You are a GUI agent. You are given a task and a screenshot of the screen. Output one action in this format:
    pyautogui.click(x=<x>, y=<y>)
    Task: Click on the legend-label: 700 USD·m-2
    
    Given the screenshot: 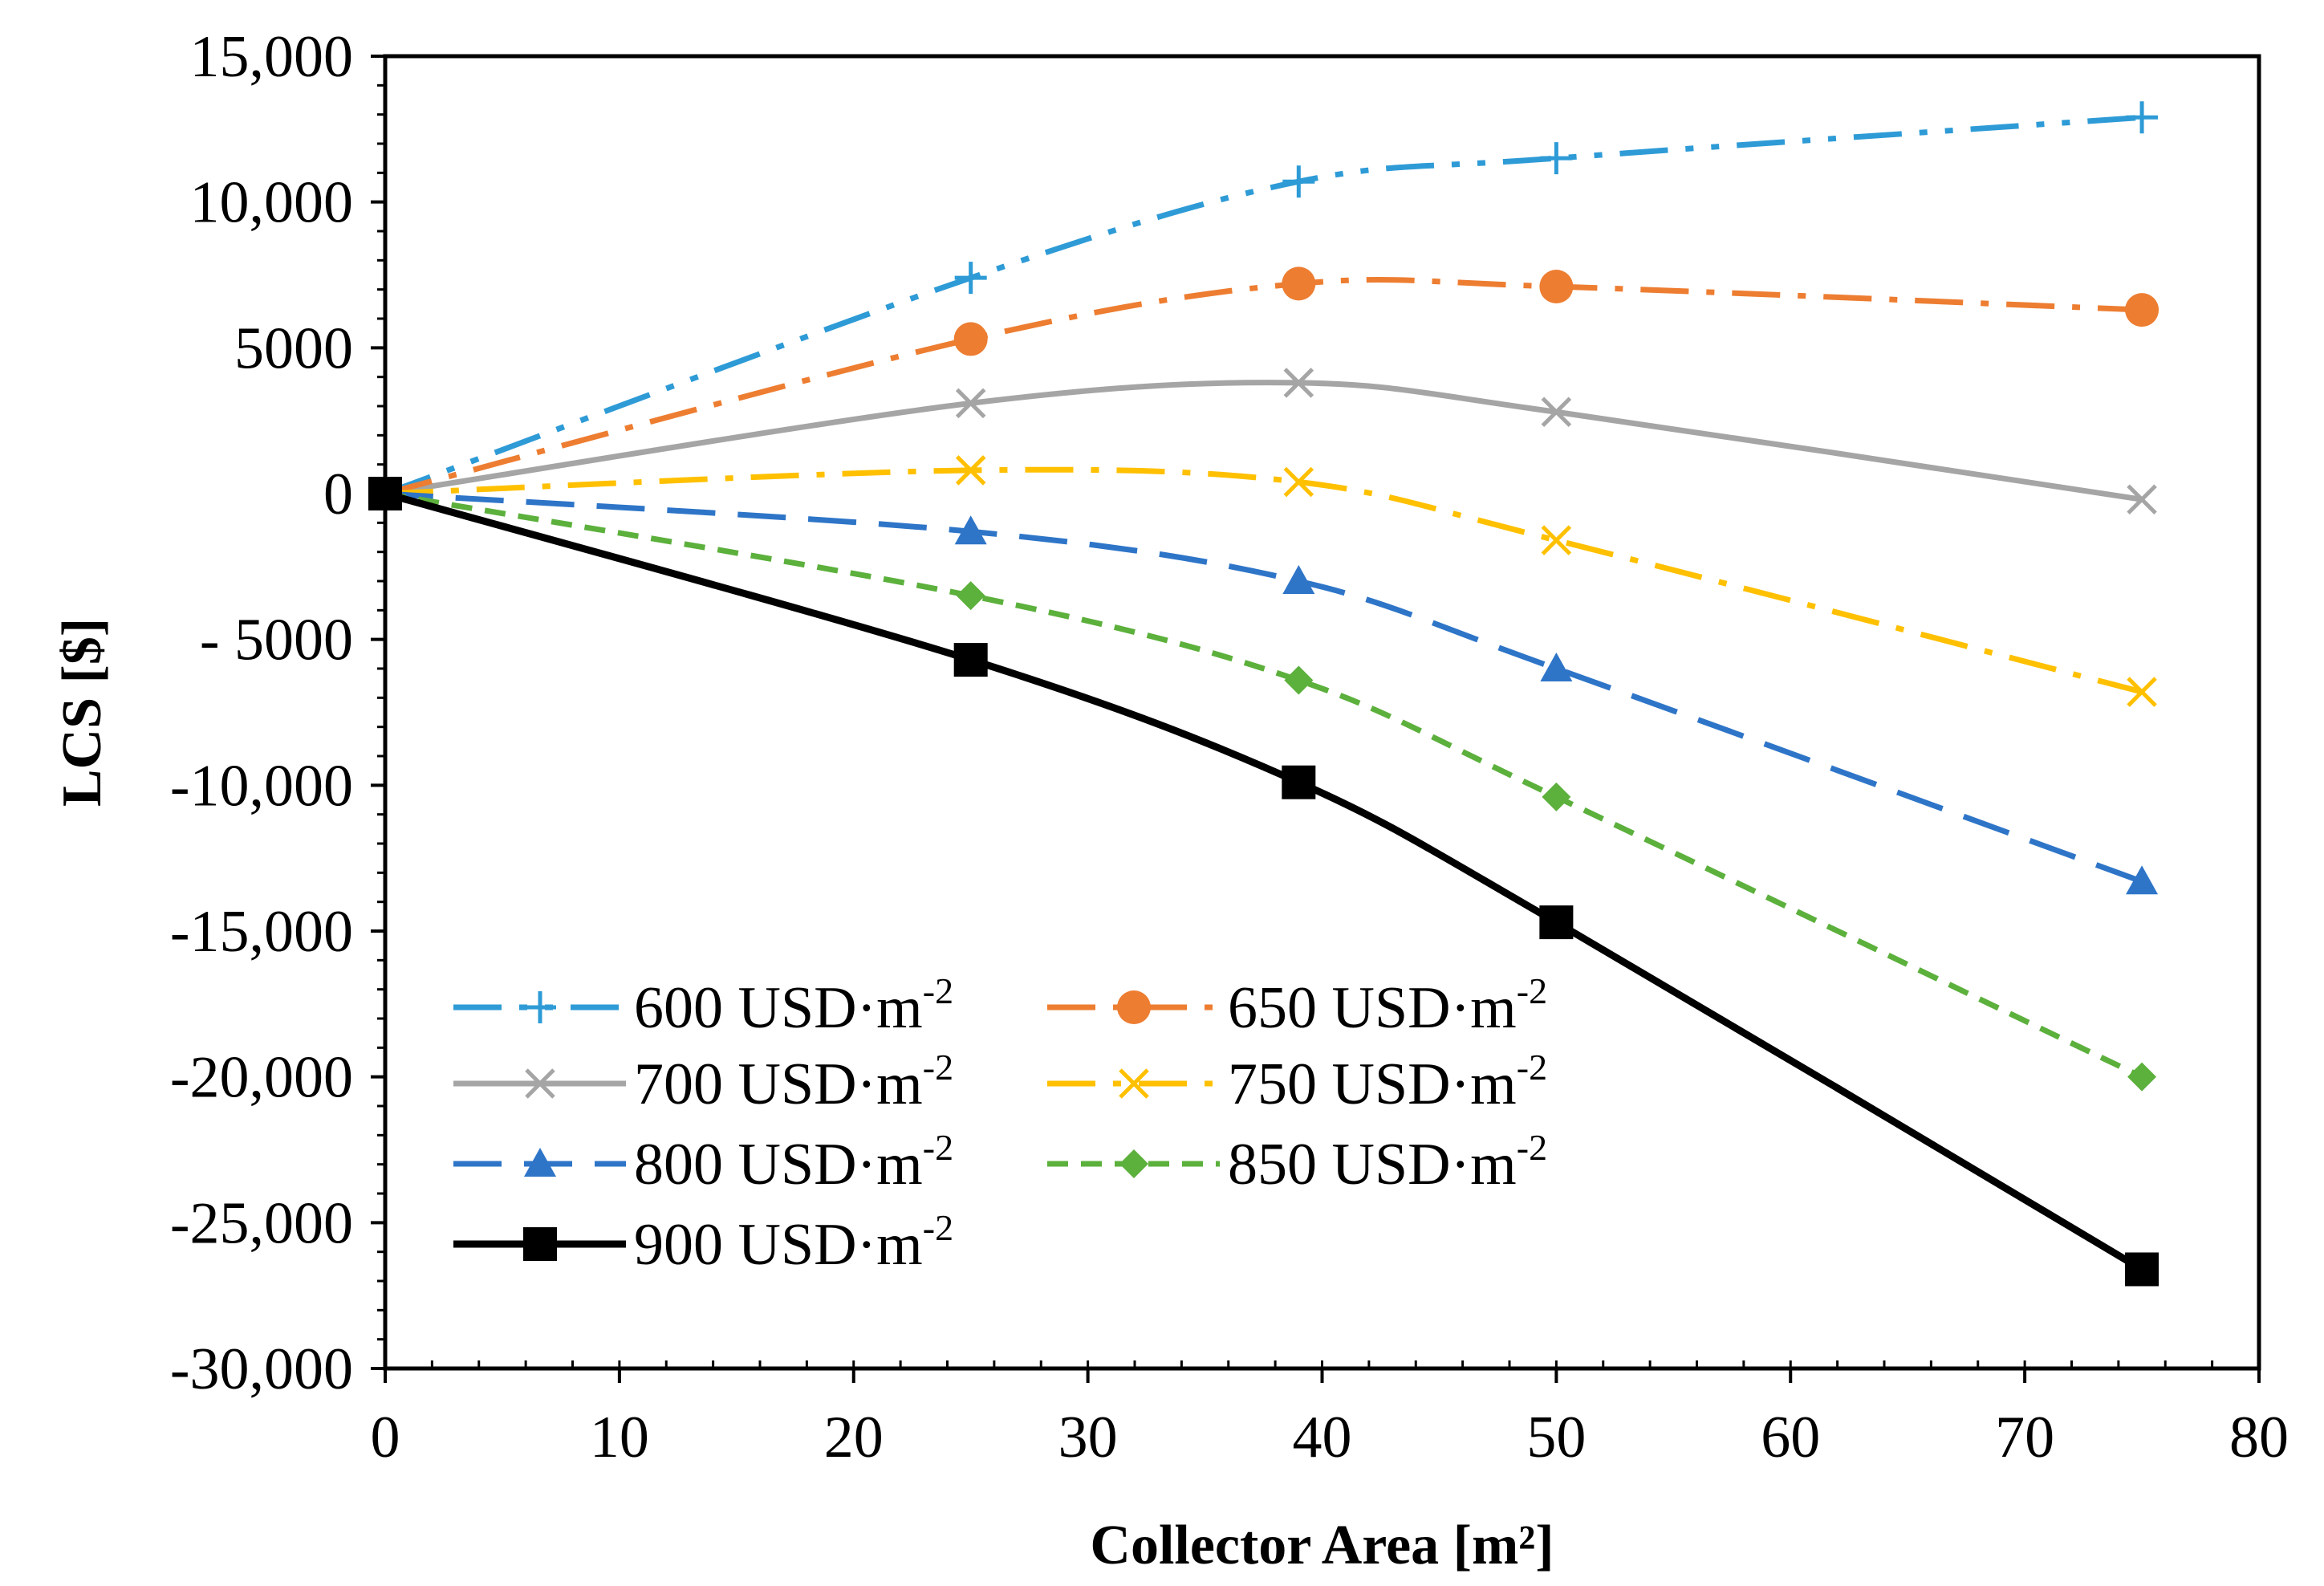 What is the action you would take?
    pyautogui.click(x=793, y=1082)
    